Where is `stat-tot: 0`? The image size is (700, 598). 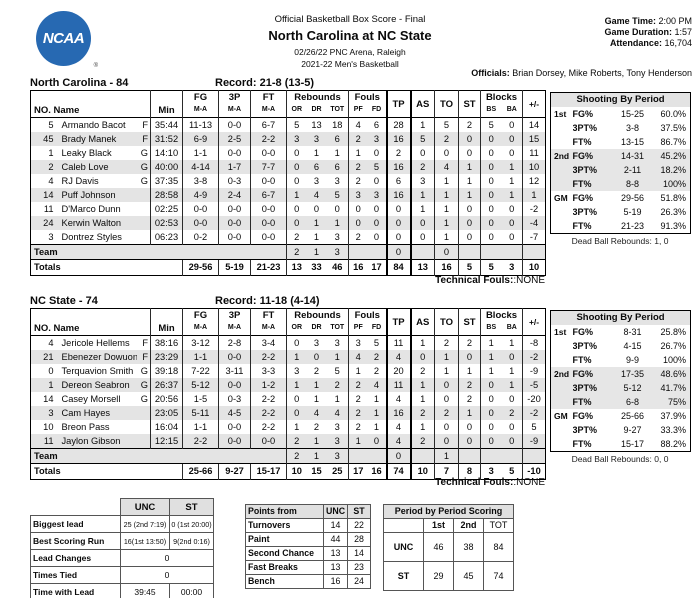
stat-tot: 0 is located at coordinates (337, 209).